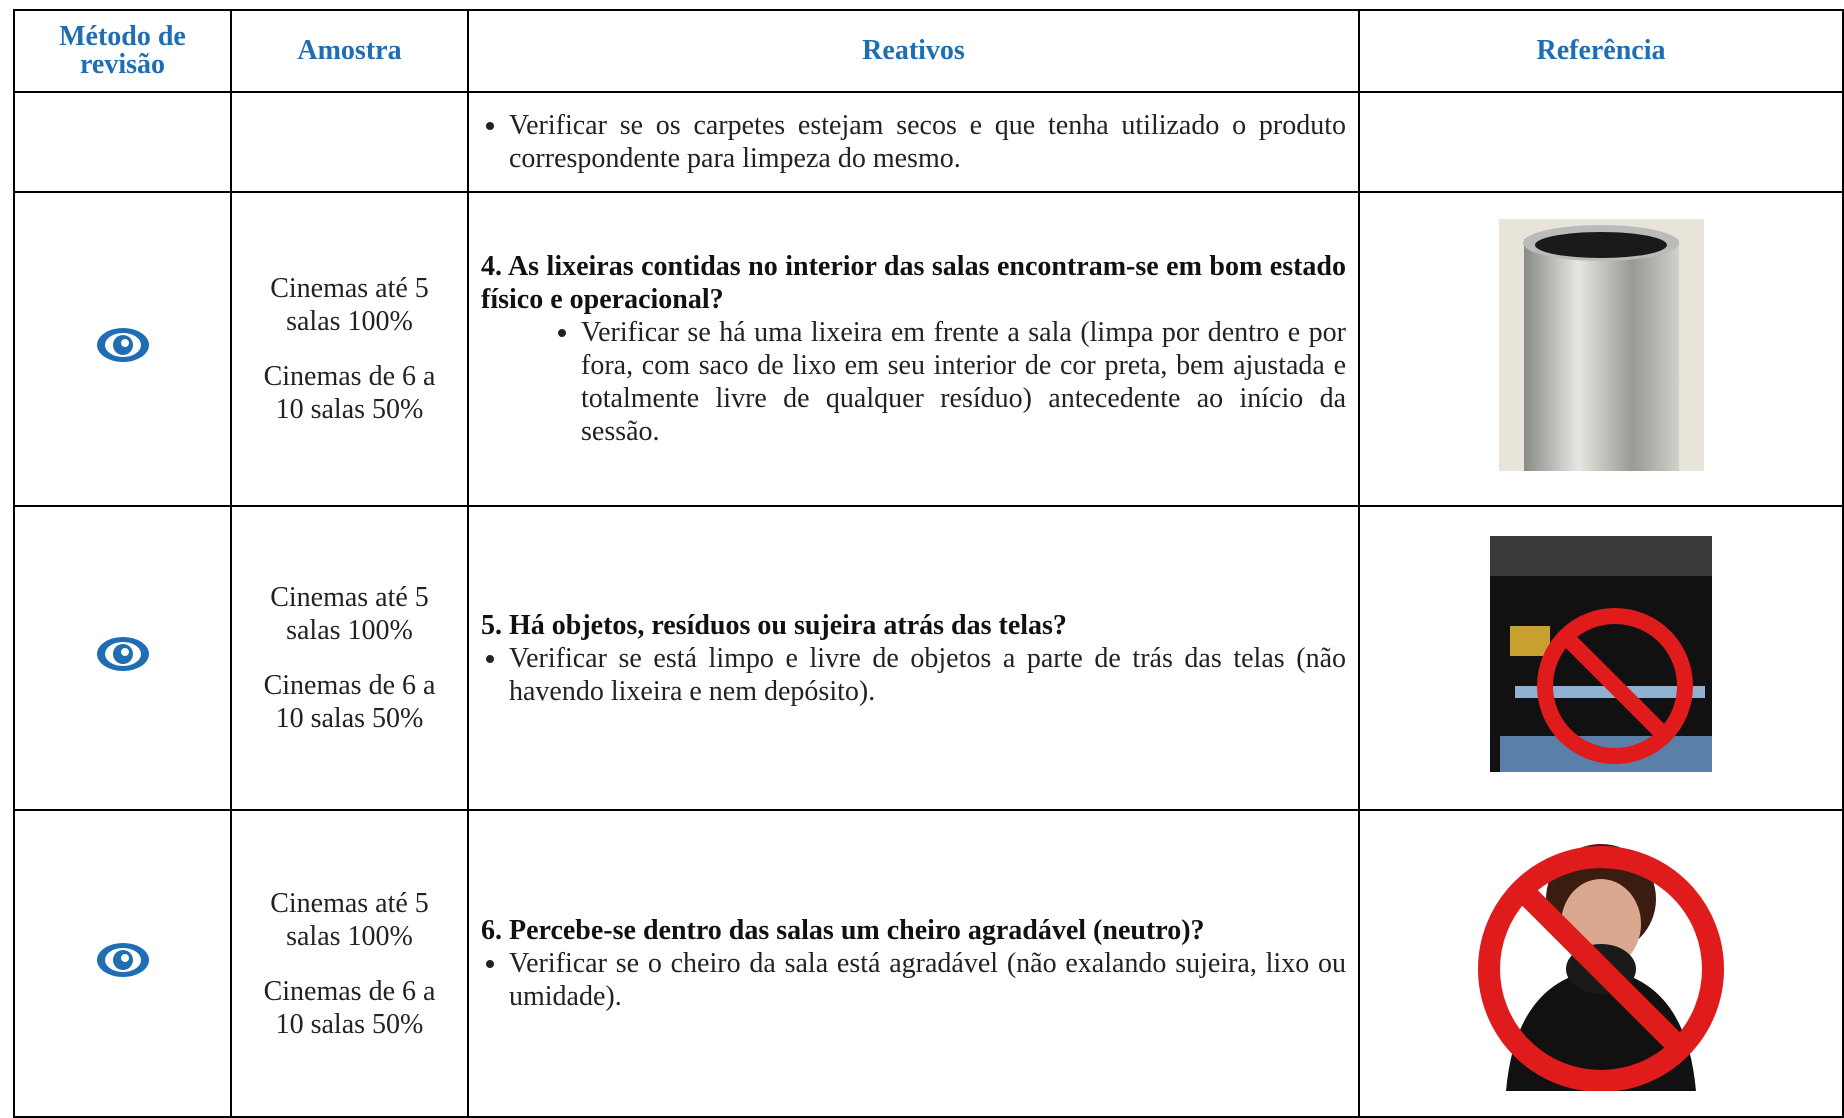 The width and height of the screenshot is (1844, 1118). I want to click on header-cell: Método de revisão, so click(122, 51).